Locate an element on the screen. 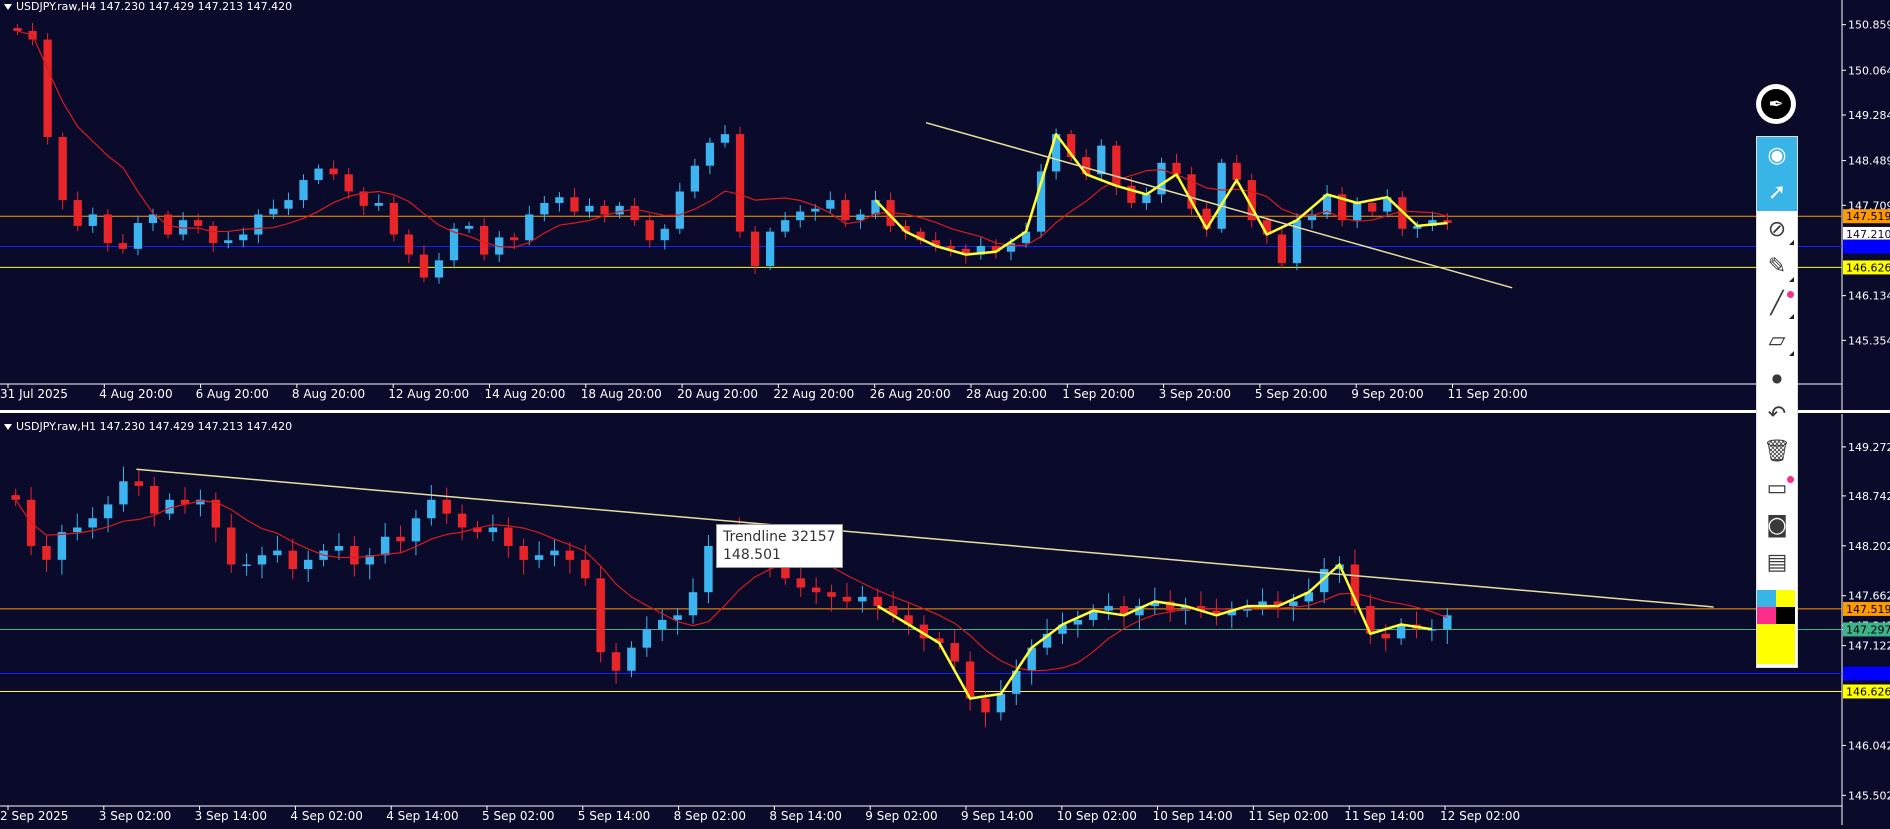  price-tick-label: 146.042 is located at coordinates (1869, 745).